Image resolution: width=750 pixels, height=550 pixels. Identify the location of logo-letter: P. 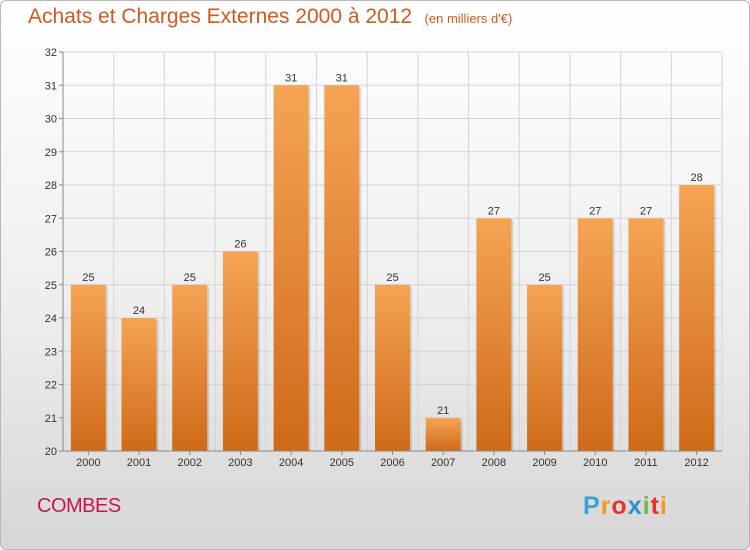
(592, 506).